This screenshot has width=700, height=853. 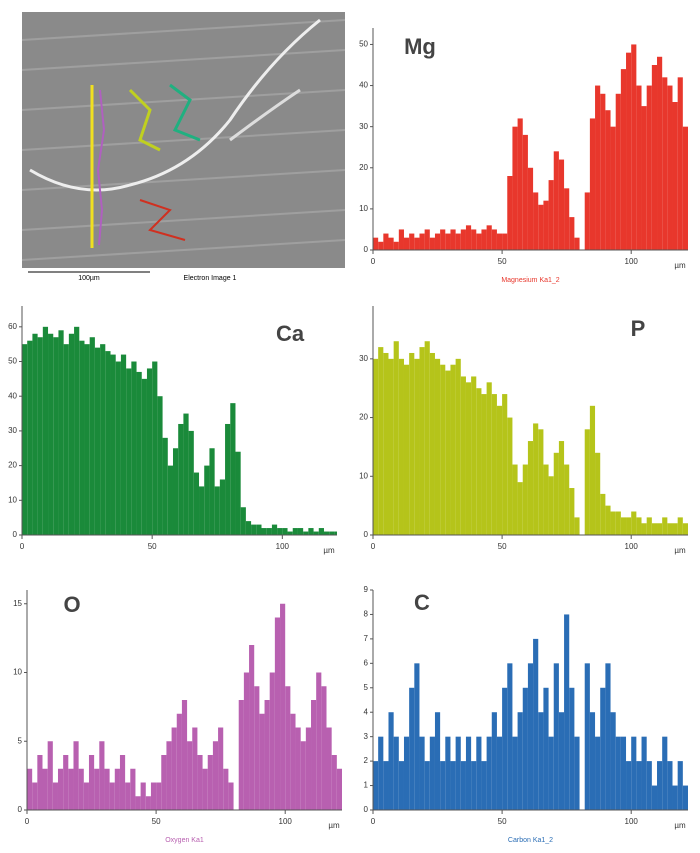 I want to click on image-caption: Electron Image 1, so click(x=210, y=278).